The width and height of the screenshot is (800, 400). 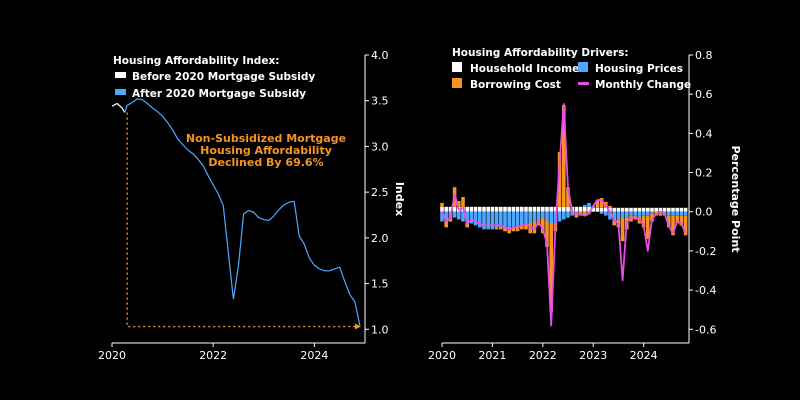 What do you see at coordinates (543, 352) in the screenshot?
I see `right-x-ticks: 2020 2021 2022 2023 2024` at bounding box center [543, 352].